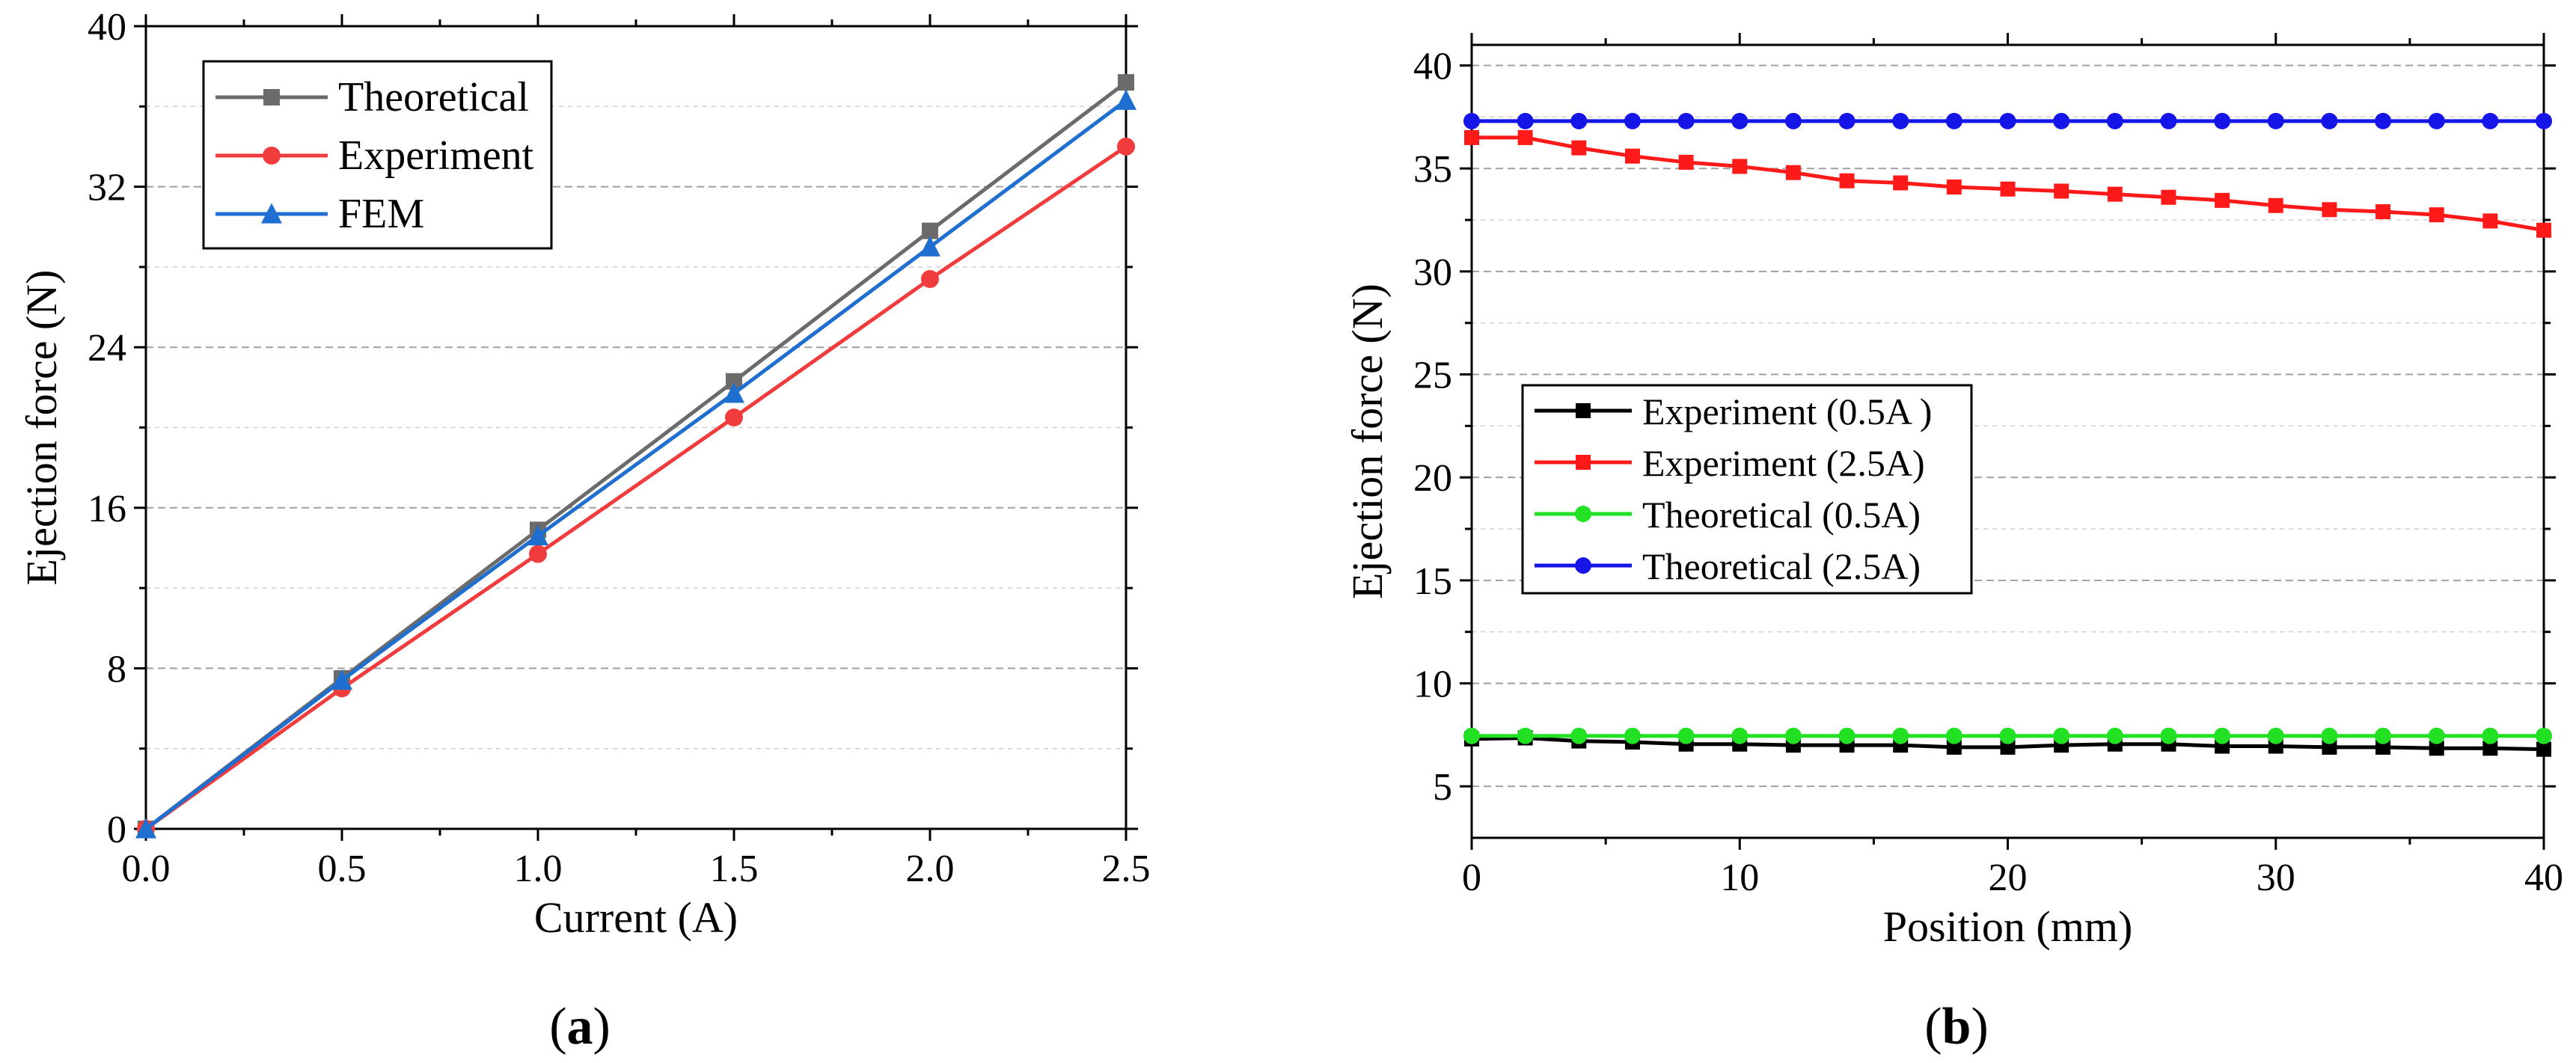 The width and height of the screenshot is (2576, 1063). Describe the element at coordinates (1432, 272) in the screenshot. I see `y-tick-label: 30` at that location.